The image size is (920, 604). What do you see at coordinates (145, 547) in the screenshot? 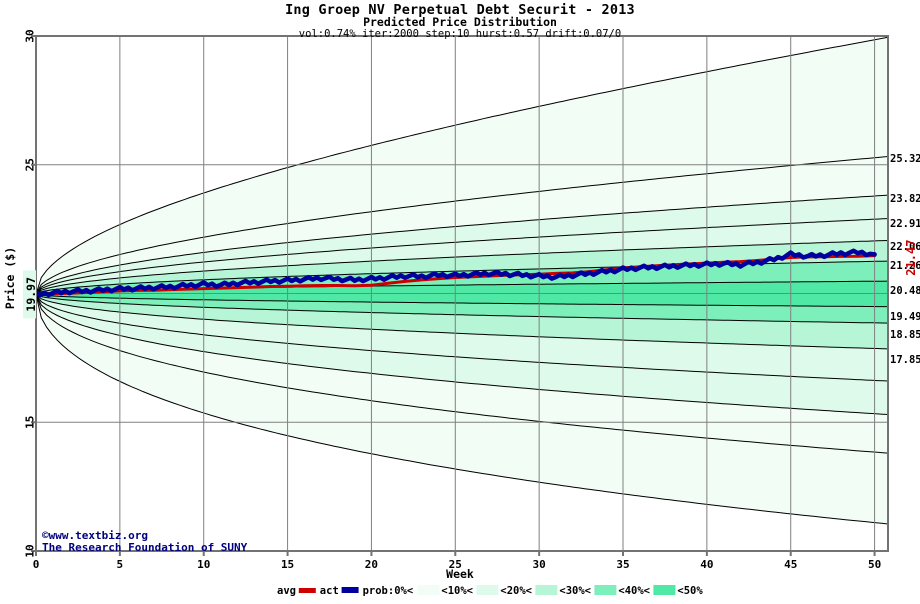
I see `foundation-line: The Research Foundation of SUNY` at bounding box center [145, 547].